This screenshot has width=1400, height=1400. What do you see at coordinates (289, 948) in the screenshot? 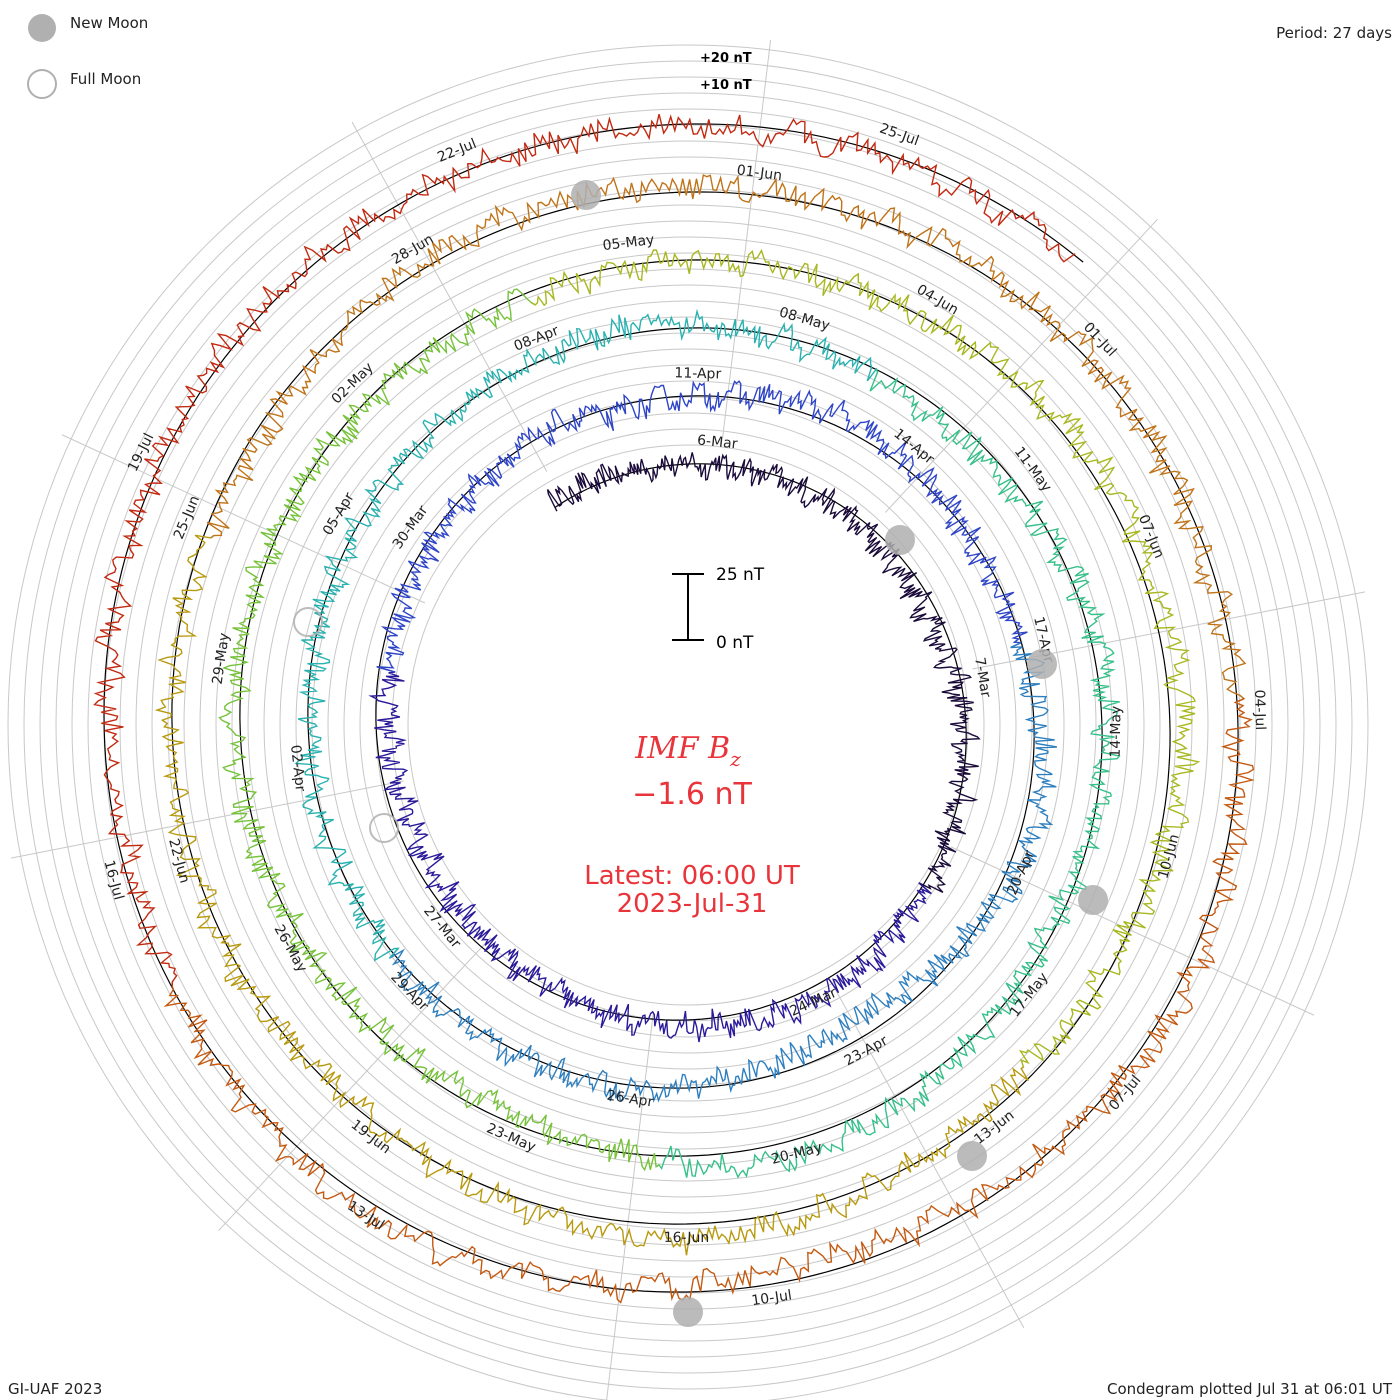
I see `date-label: 26-May` at bounding box center [289, 948].